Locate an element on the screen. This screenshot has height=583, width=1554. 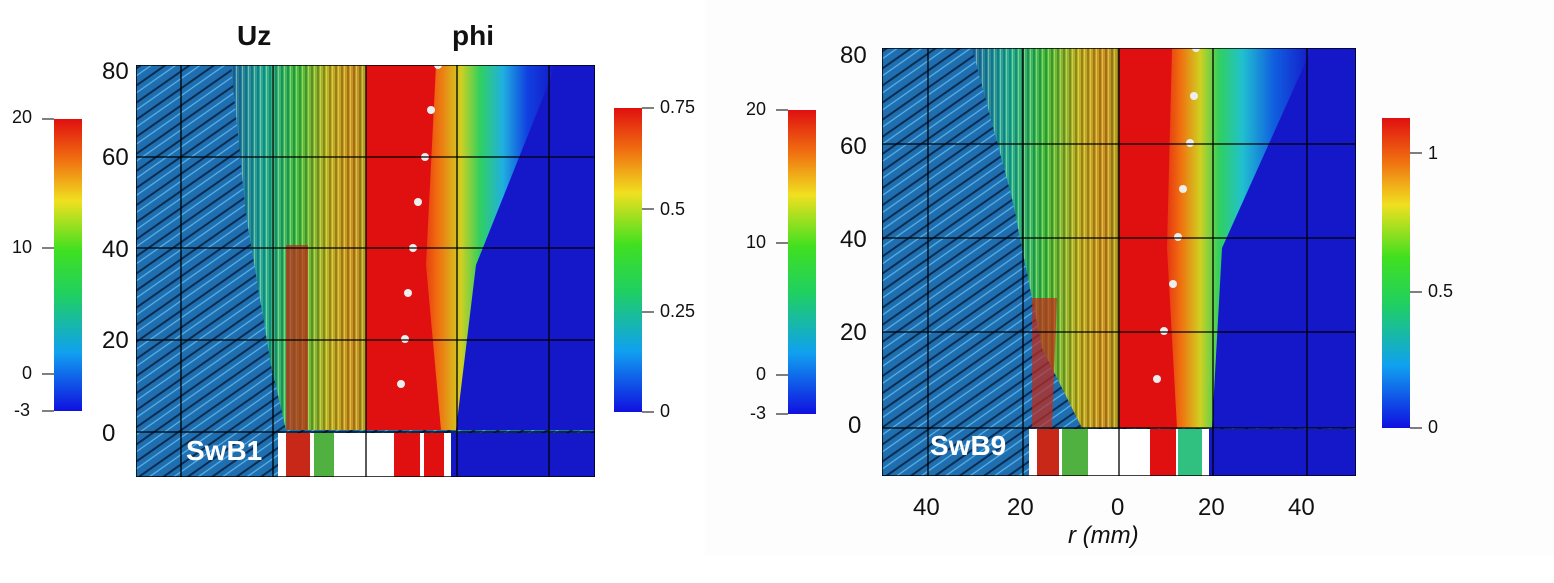
left-uz-colorbar is located at coordinates (62, 265).